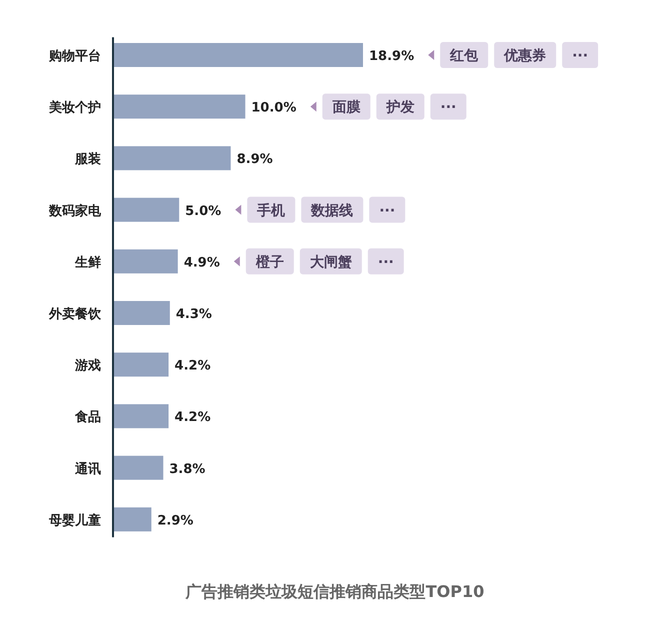  Describe the element at coordinates (87, 262) in the screenshot. I see `y-tick-label: 生鲜` at that location.